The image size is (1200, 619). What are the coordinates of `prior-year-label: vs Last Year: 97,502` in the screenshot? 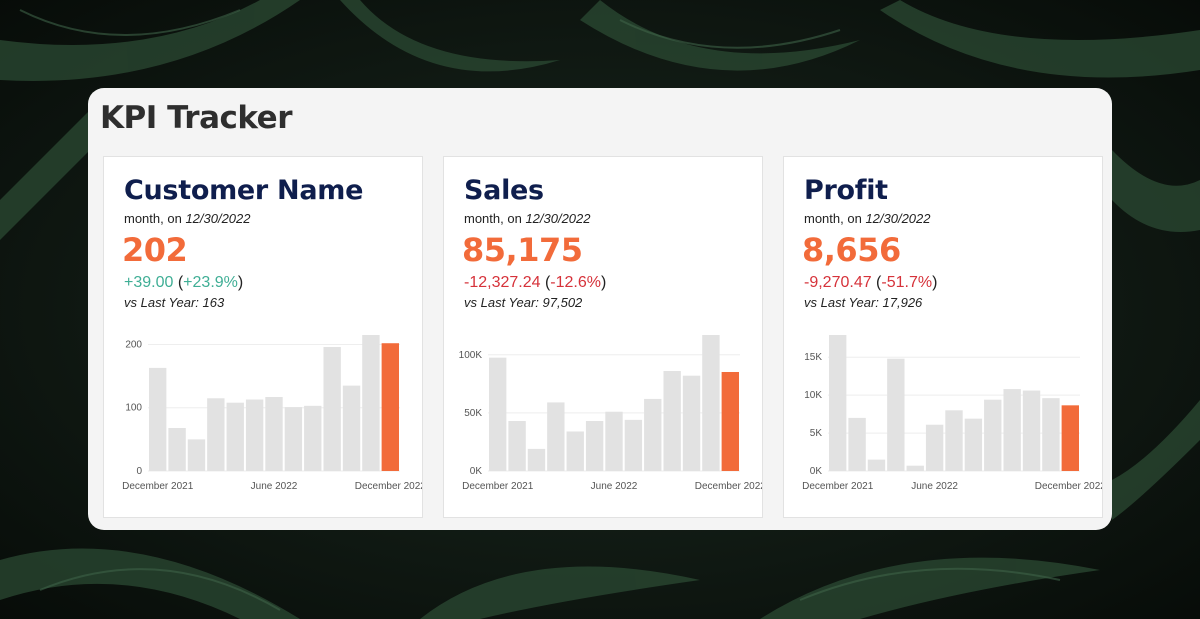 It's located at (523, 302).